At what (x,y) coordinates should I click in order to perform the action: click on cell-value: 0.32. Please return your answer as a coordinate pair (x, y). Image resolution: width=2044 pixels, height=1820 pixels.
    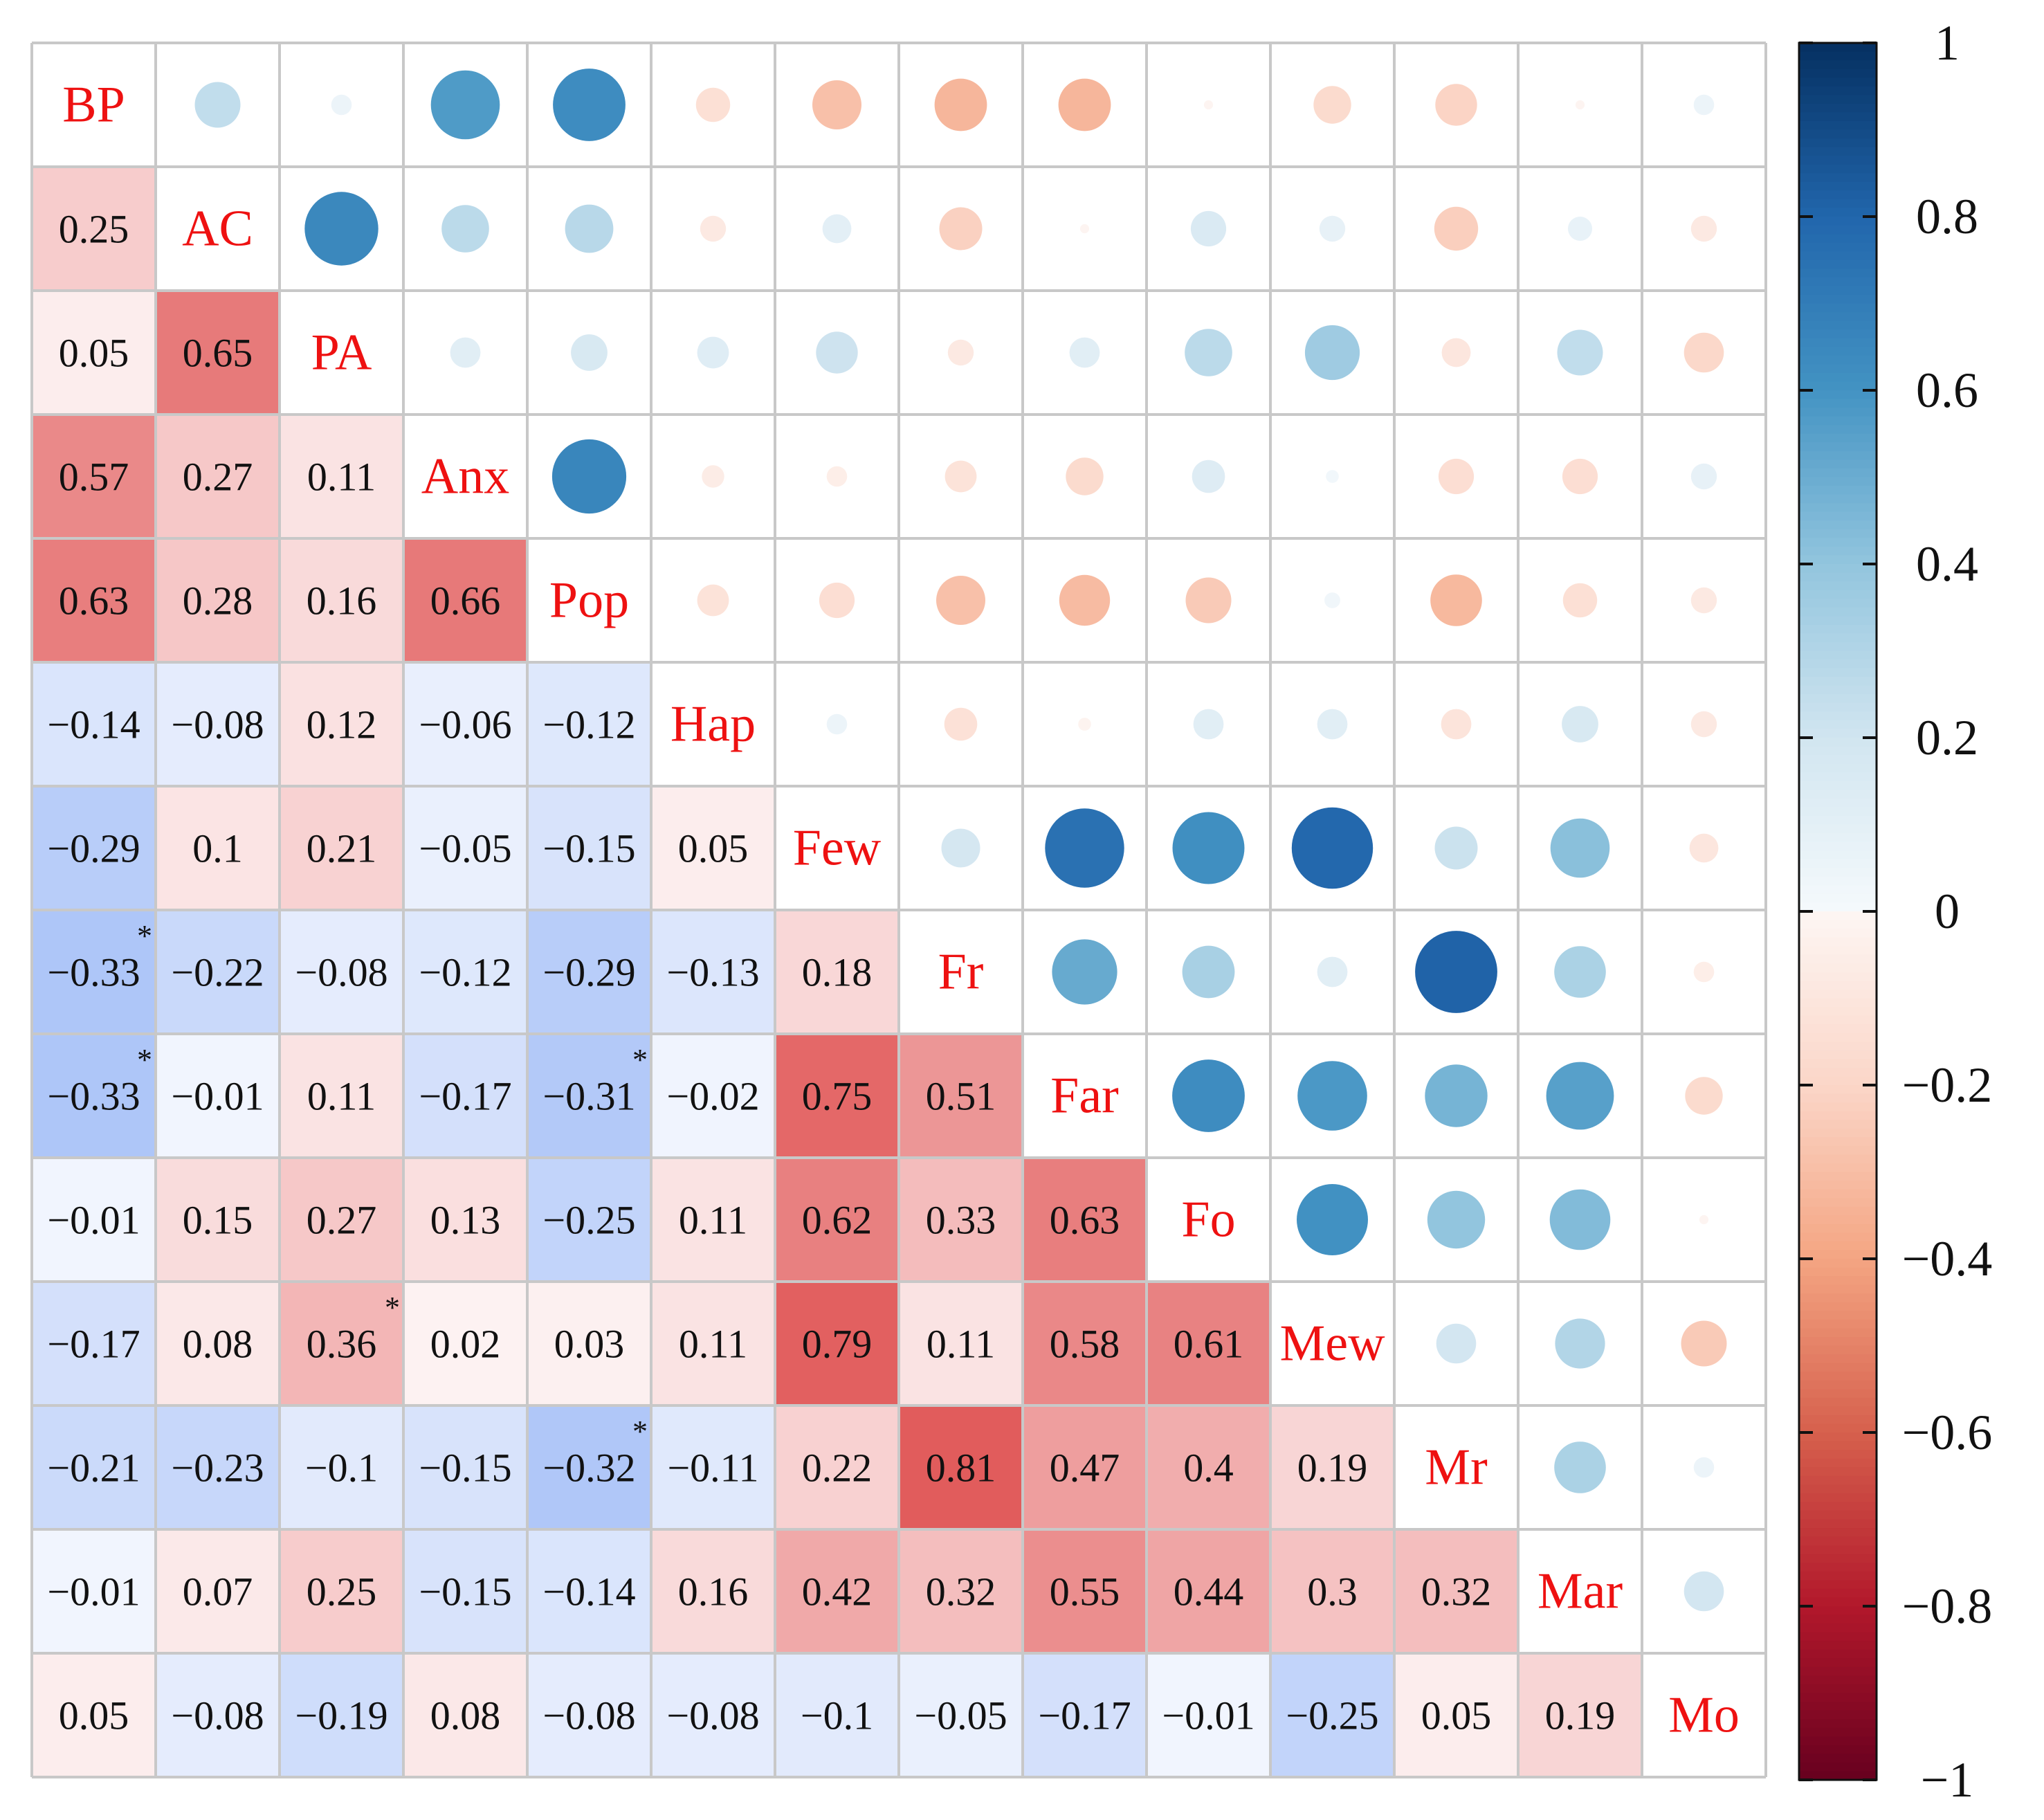
    Looking at the image, I should click on (1456, 1592).